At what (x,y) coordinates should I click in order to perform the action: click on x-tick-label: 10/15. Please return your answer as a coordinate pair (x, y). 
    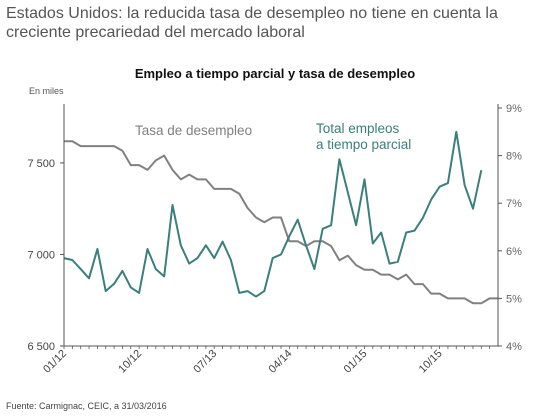
    Looking at the image, I should click on (431, 362).